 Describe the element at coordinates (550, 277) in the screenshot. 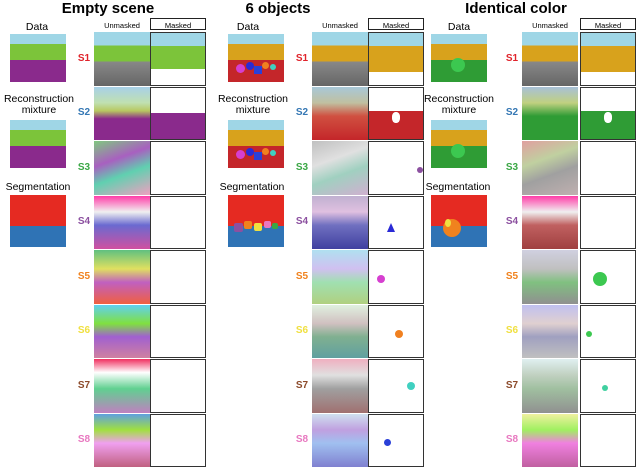

I see `unmasked-slot-s5` at that location.